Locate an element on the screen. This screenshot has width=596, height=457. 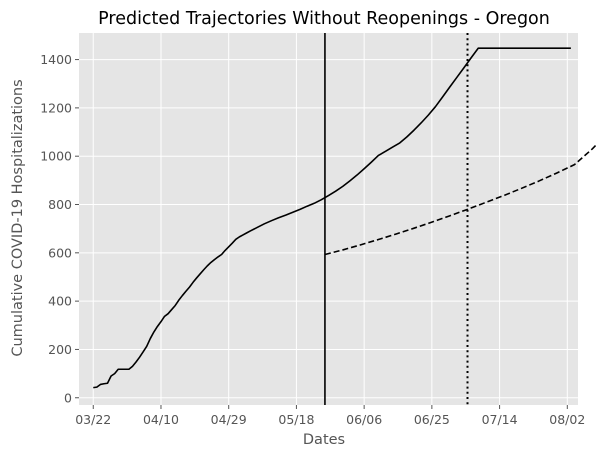
y-tick-label: 200 is located at coordinates (60, 349).